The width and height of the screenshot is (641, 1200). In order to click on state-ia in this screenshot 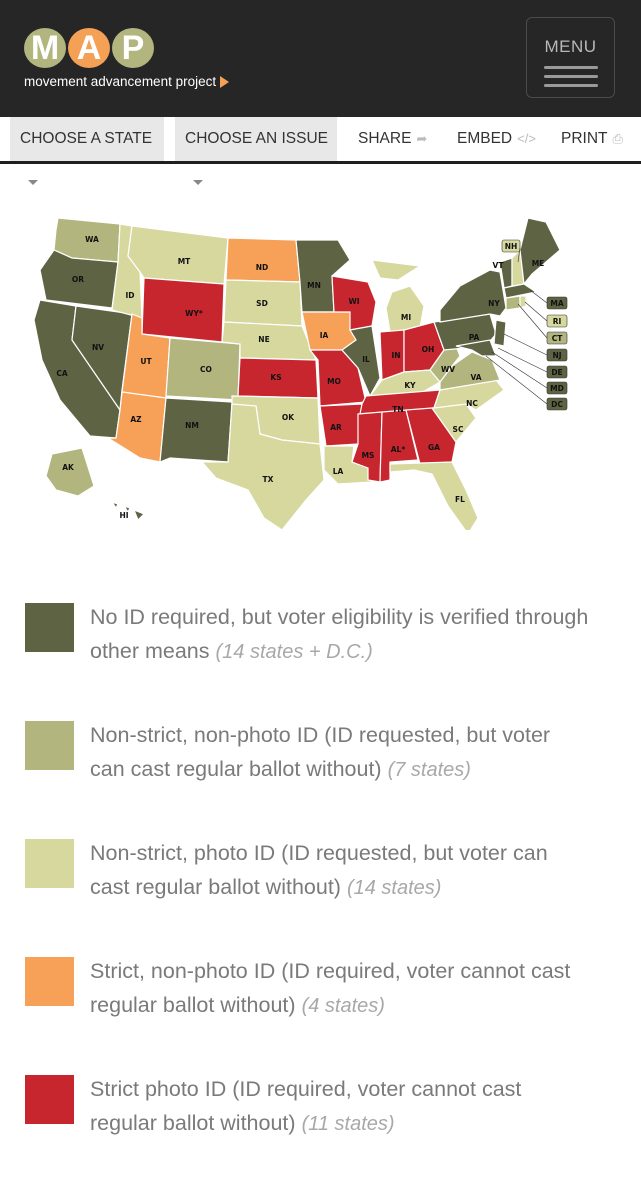, I will do `click(329, 331)`.